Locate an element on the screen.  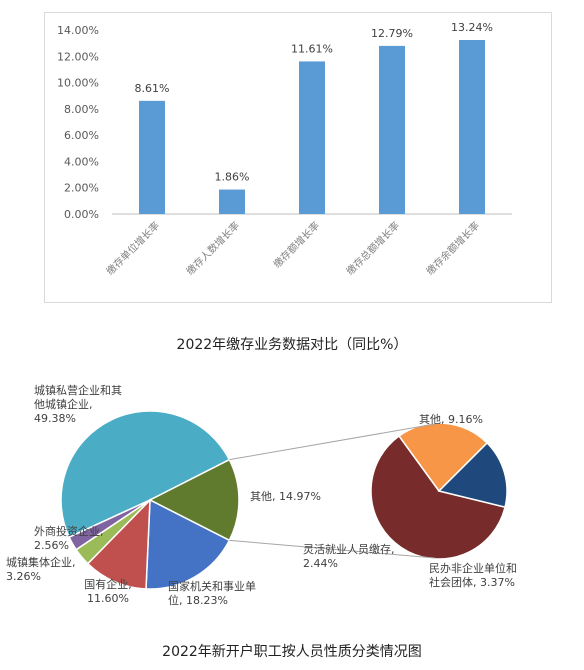
bar-value-label: 12.79% is located at coordinates (392, 33).